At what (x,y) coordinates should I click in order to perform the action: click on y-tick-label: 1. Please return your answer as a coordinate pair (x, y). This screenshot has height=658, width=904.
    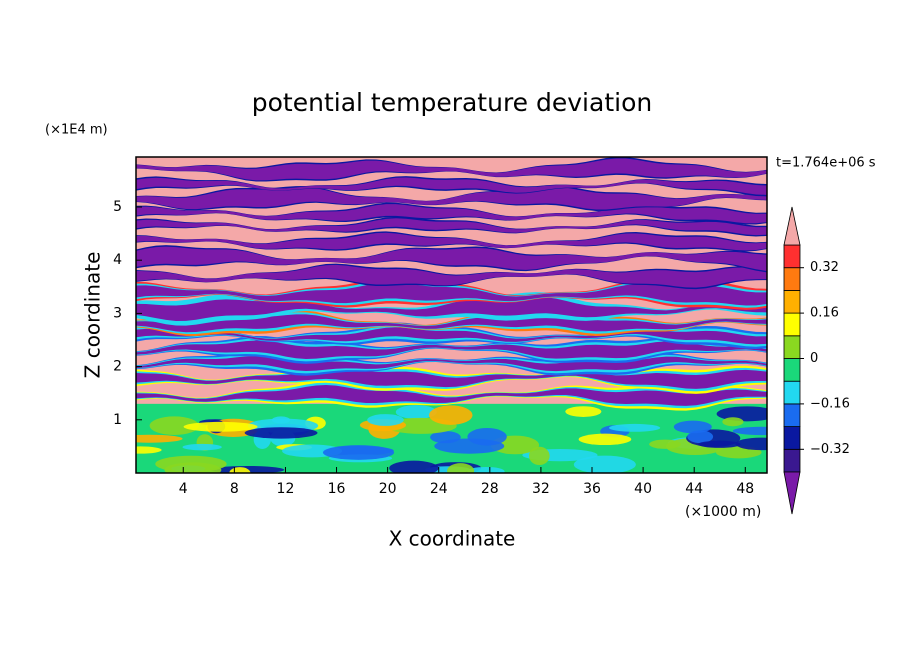
    Looking at the image, I should click on (117, 420).